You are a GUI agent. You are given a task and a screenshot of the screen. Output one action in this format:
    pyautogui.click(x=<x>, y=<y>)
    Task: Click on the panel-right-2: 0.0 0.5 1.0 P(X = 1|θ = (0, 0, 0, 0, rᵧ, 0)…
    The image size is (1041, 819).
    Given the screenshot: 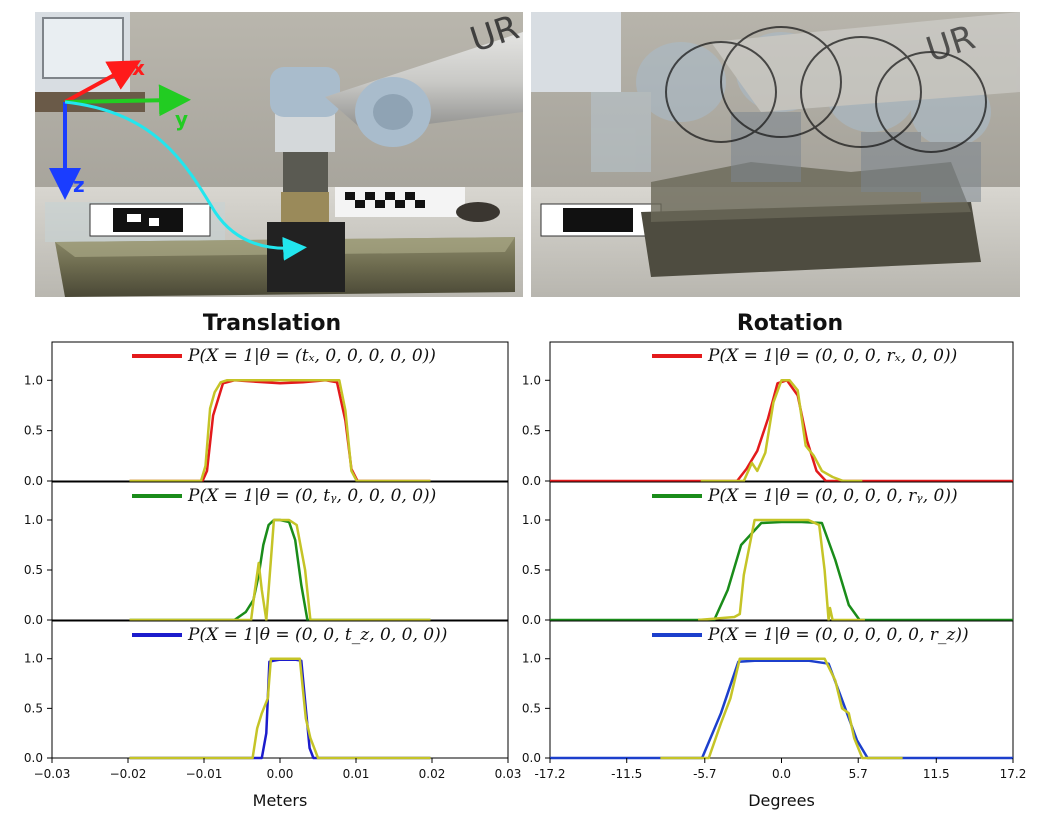 What is the action you would take?
    pyautogui.click(x=768, y=554)
    